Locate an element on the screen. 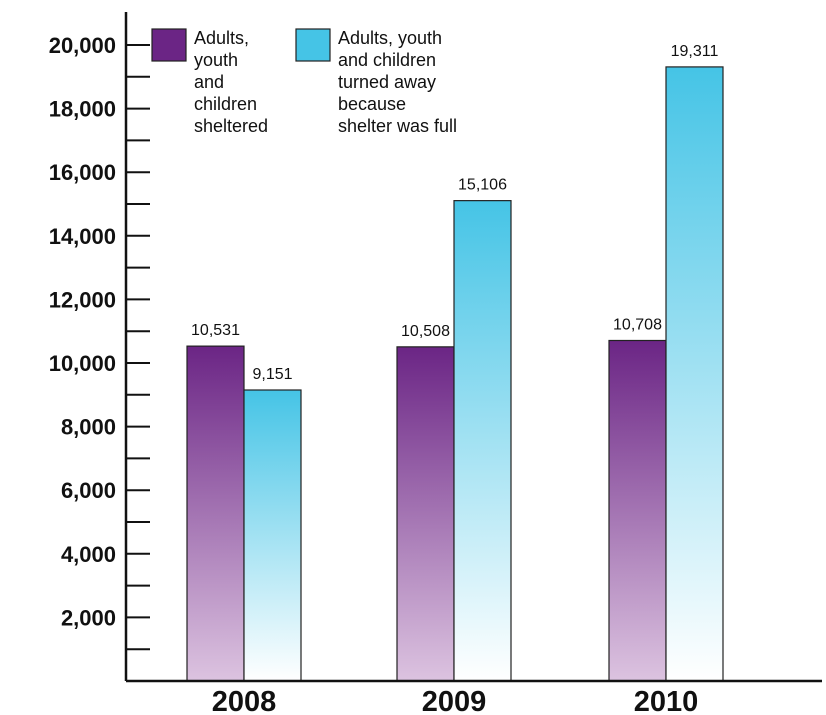 The width and height of the screenshot is (826, 715). x-tick-label-2010: 2010 is located at coordinates (666, 700).